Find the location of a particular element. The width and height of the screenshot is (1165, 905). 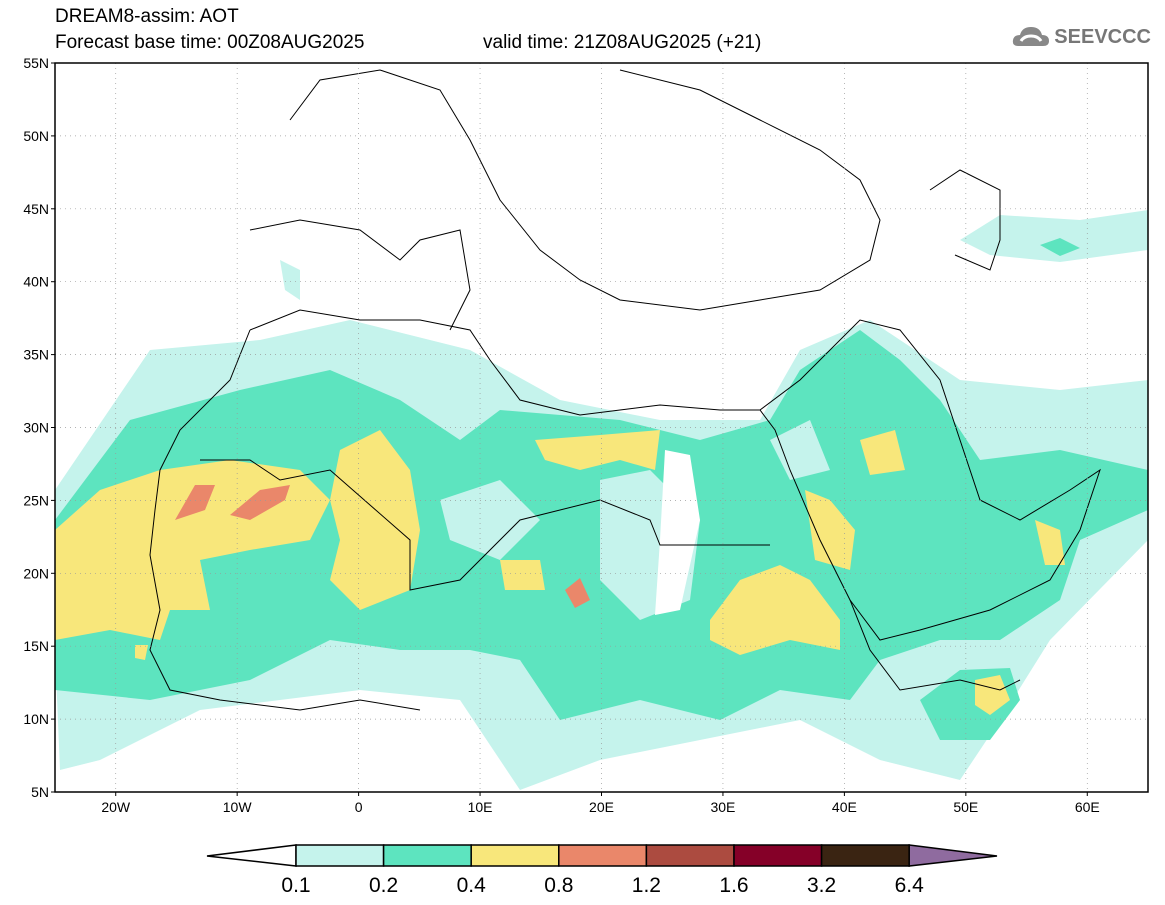

cloud-icon is located at coordinates (1031, 36).